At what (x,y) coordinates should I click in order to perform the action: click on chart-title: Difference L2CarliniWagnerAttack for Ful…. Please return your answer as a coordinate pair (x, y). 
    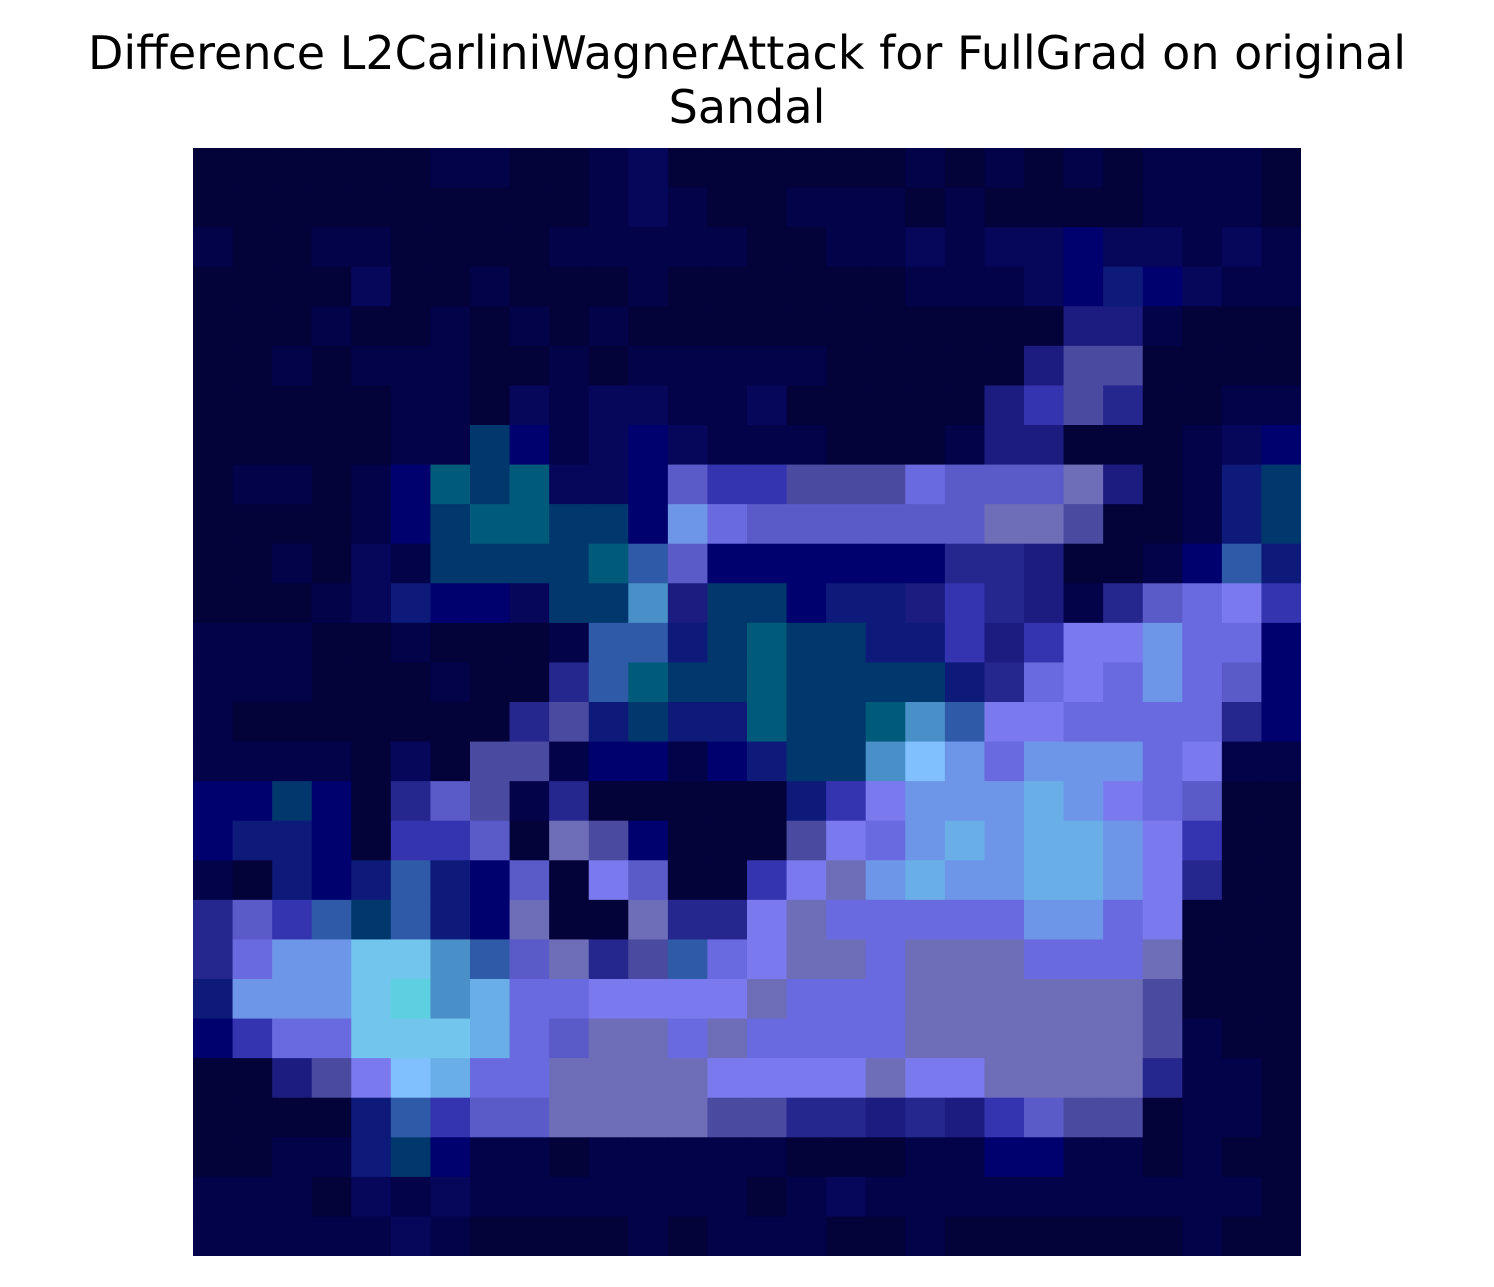
    Looking at the image, I should click on (747, 80).